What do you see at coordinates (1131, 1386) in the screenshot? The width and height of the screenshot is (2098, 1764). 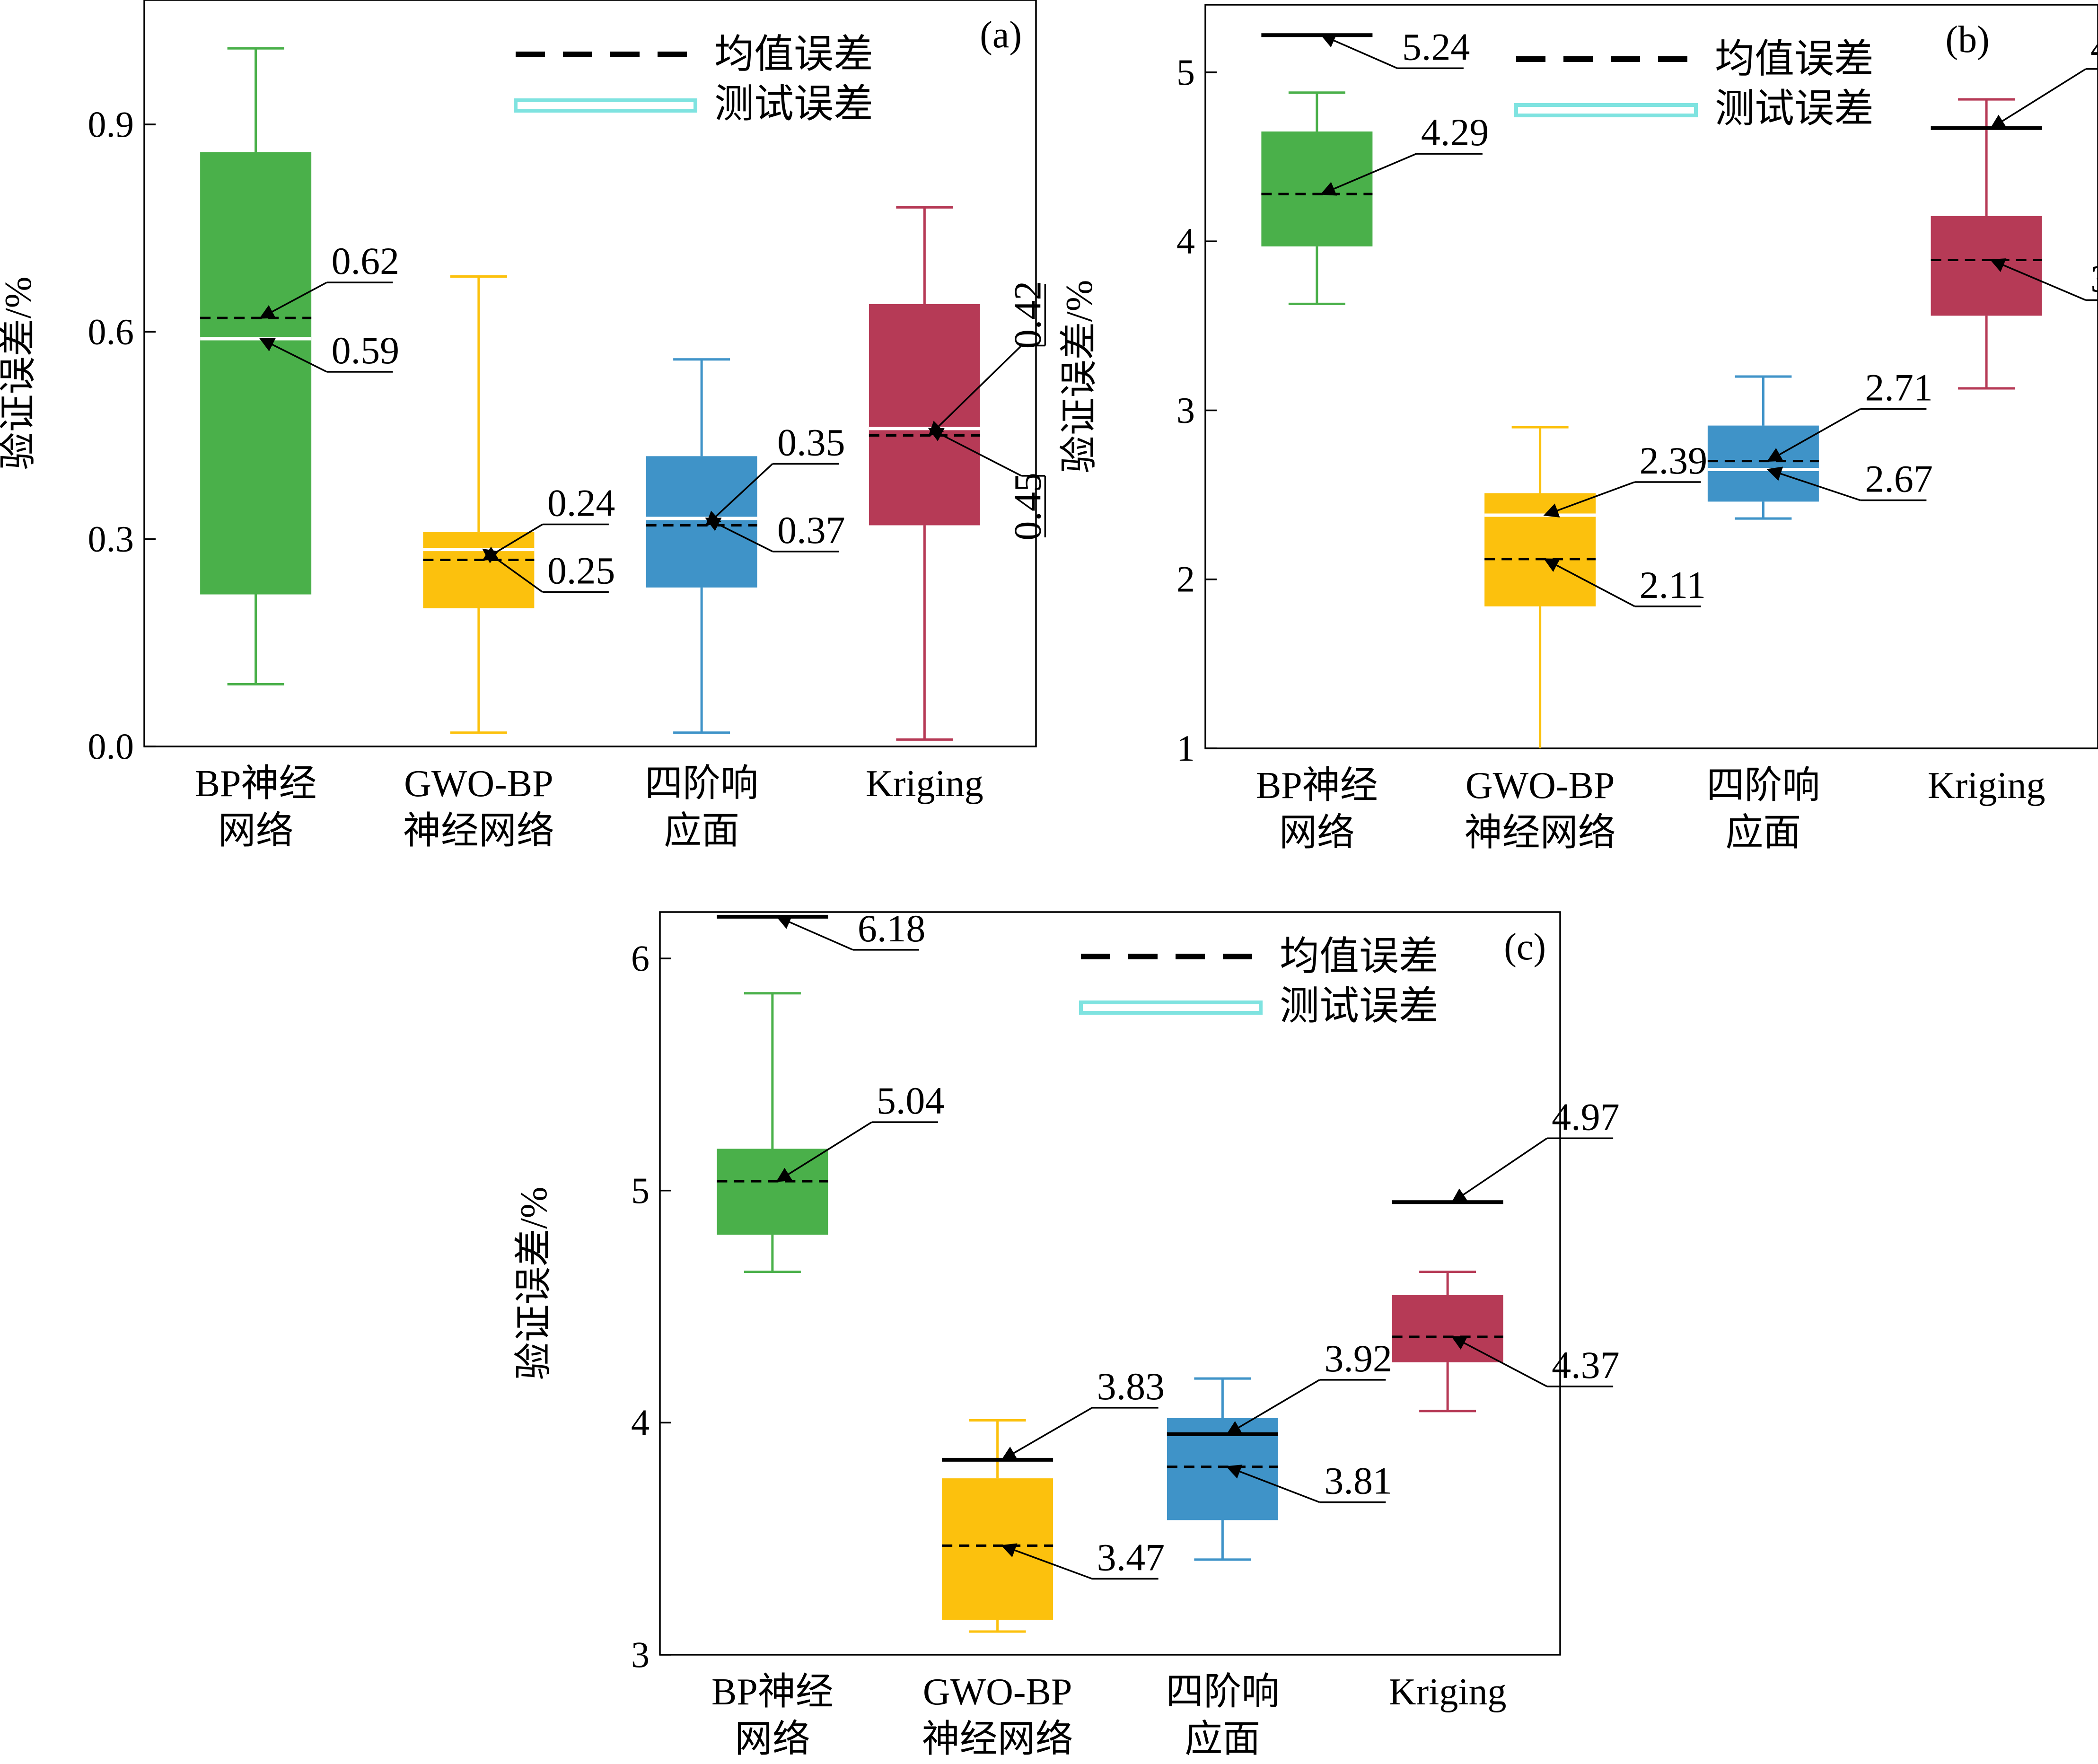 I see `test-annotation-label: 3.83` at bounding box center [1131, 1386].